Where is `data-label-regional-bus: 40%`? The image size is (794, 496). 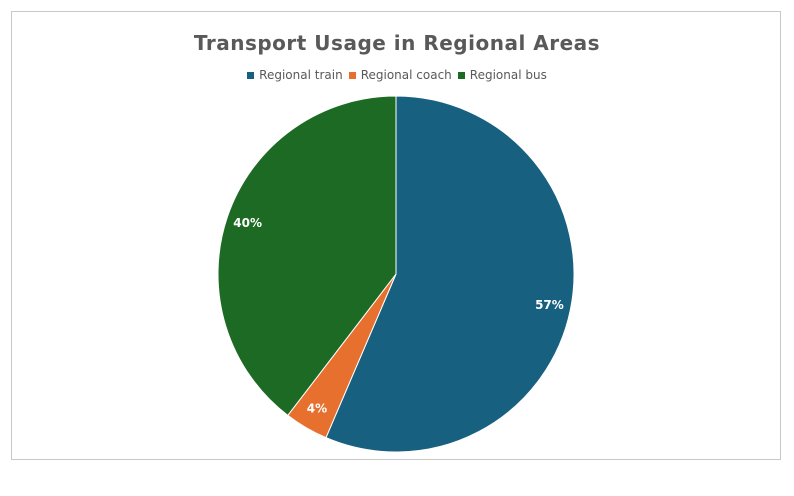 data-label-regional-bus: 40% is located at coordinates (247, 223).